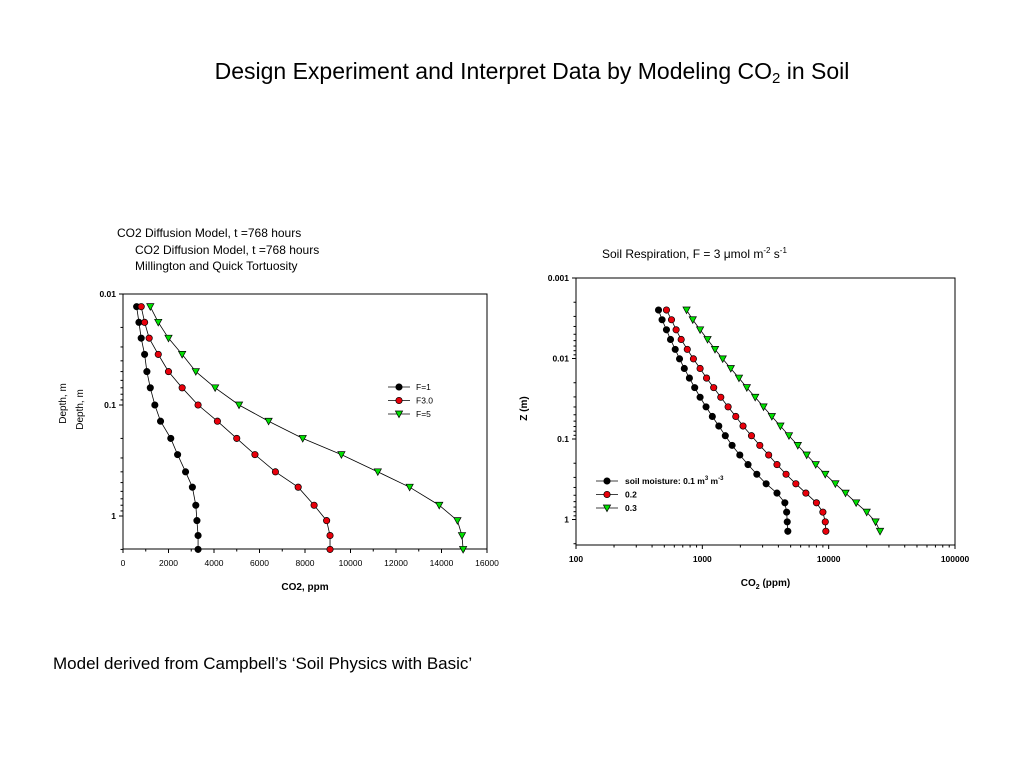 The width and height of the screenshot is (1024, 768). Describe the element at coordinates (727, 254) in the screenshot. I see `right-chart-title-mu: μ` at that location.